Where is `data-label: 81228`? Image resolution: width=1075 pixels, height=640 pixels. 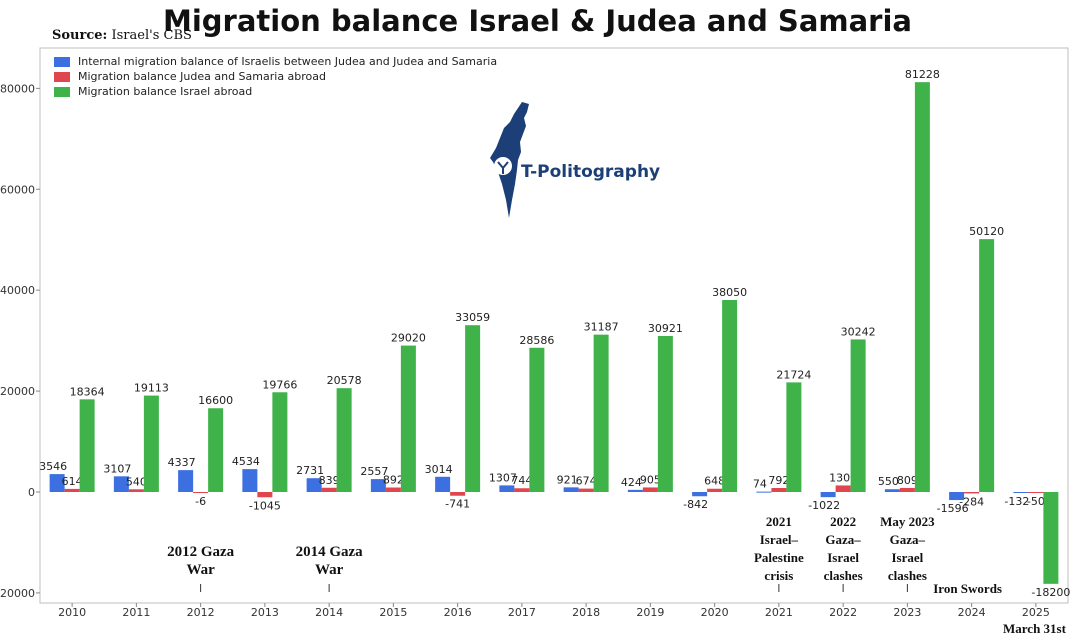 data-label: 81228 is located at coordinates (922, 74).